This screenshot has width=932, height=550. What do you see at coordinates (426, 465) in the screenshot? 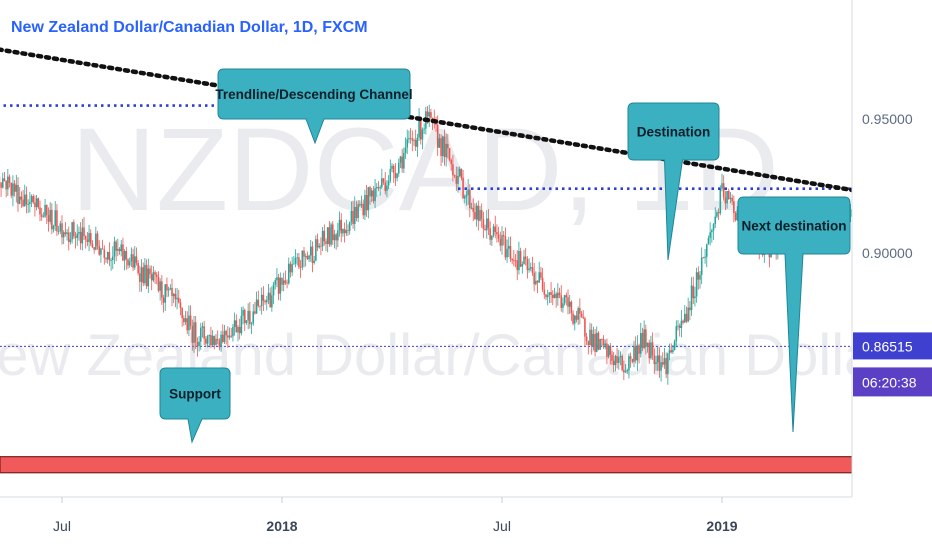
I see `support-layer` at bounding box center [426, 465].